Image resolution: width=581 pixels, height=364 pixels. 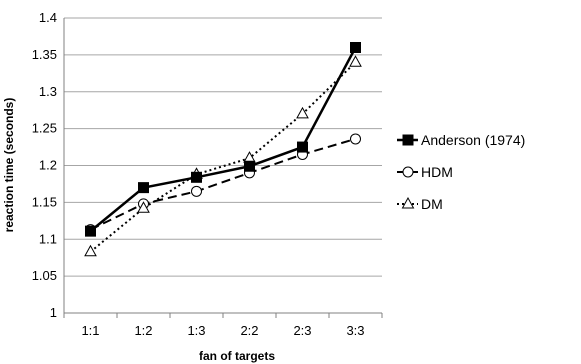 I want to click on x-tick-label: 3:3, so click(x=355, y=330).